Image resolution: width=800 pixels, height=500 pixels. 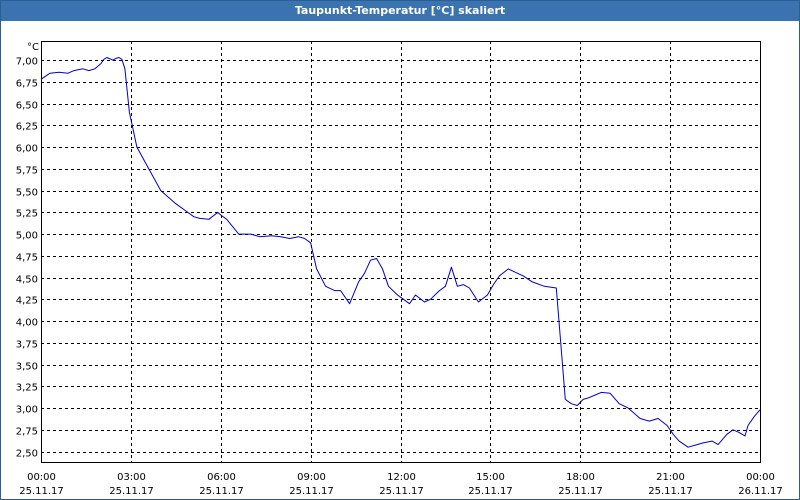 I want to click on y-tick-label: 3,25, so click(x=27, y=388).